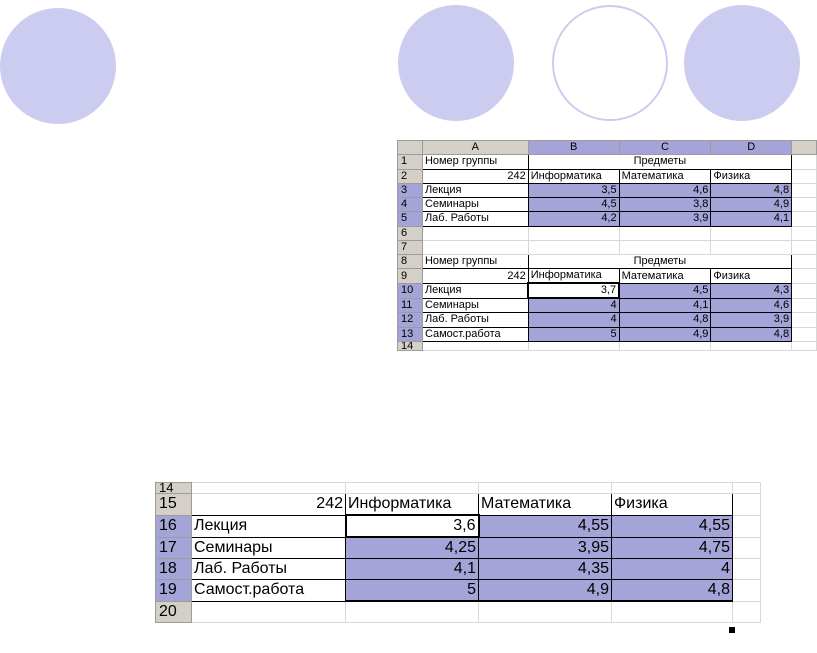 The image size is (817, 653). Describe the element at coordinates (475, 276) in the screenshot. I see `cell-a9: 242` at that location.